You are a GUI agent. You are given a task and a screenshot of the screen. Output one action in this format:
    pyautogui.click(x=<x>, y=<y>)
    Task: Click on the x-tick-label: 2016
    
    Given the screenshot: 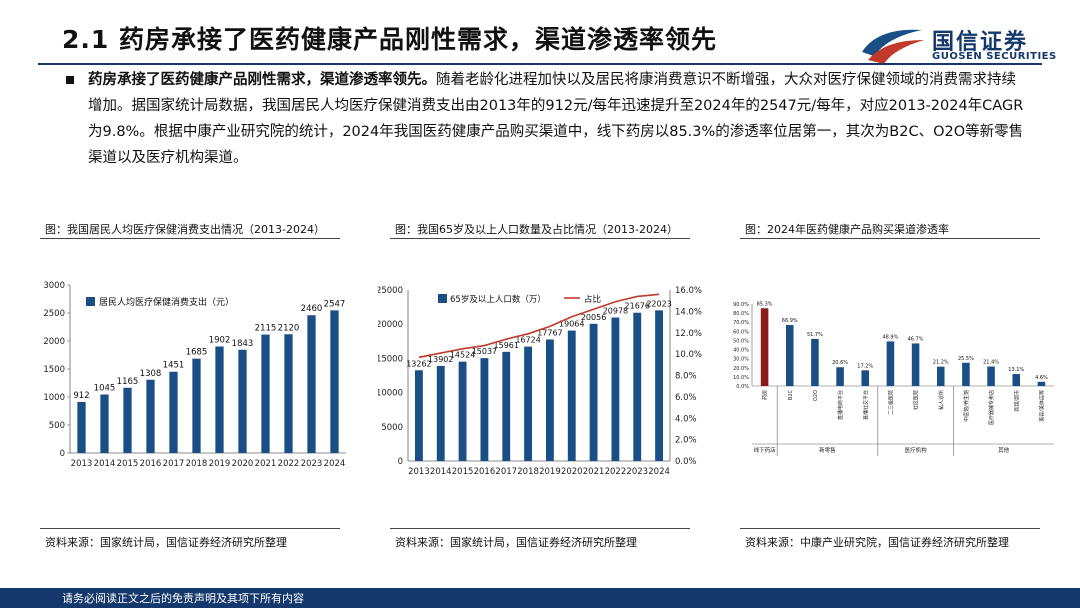 What is the action you would take?
    pyautogui.click(x=485, y=472)
    